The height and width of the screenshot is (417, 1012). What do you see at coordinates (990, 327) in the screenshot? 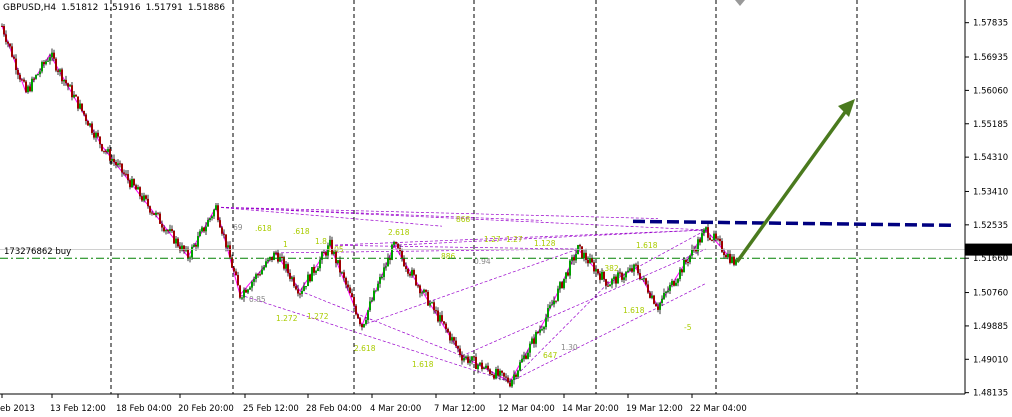
I see `price-tick-label: 1.49885` at bounding box center [990, 327].